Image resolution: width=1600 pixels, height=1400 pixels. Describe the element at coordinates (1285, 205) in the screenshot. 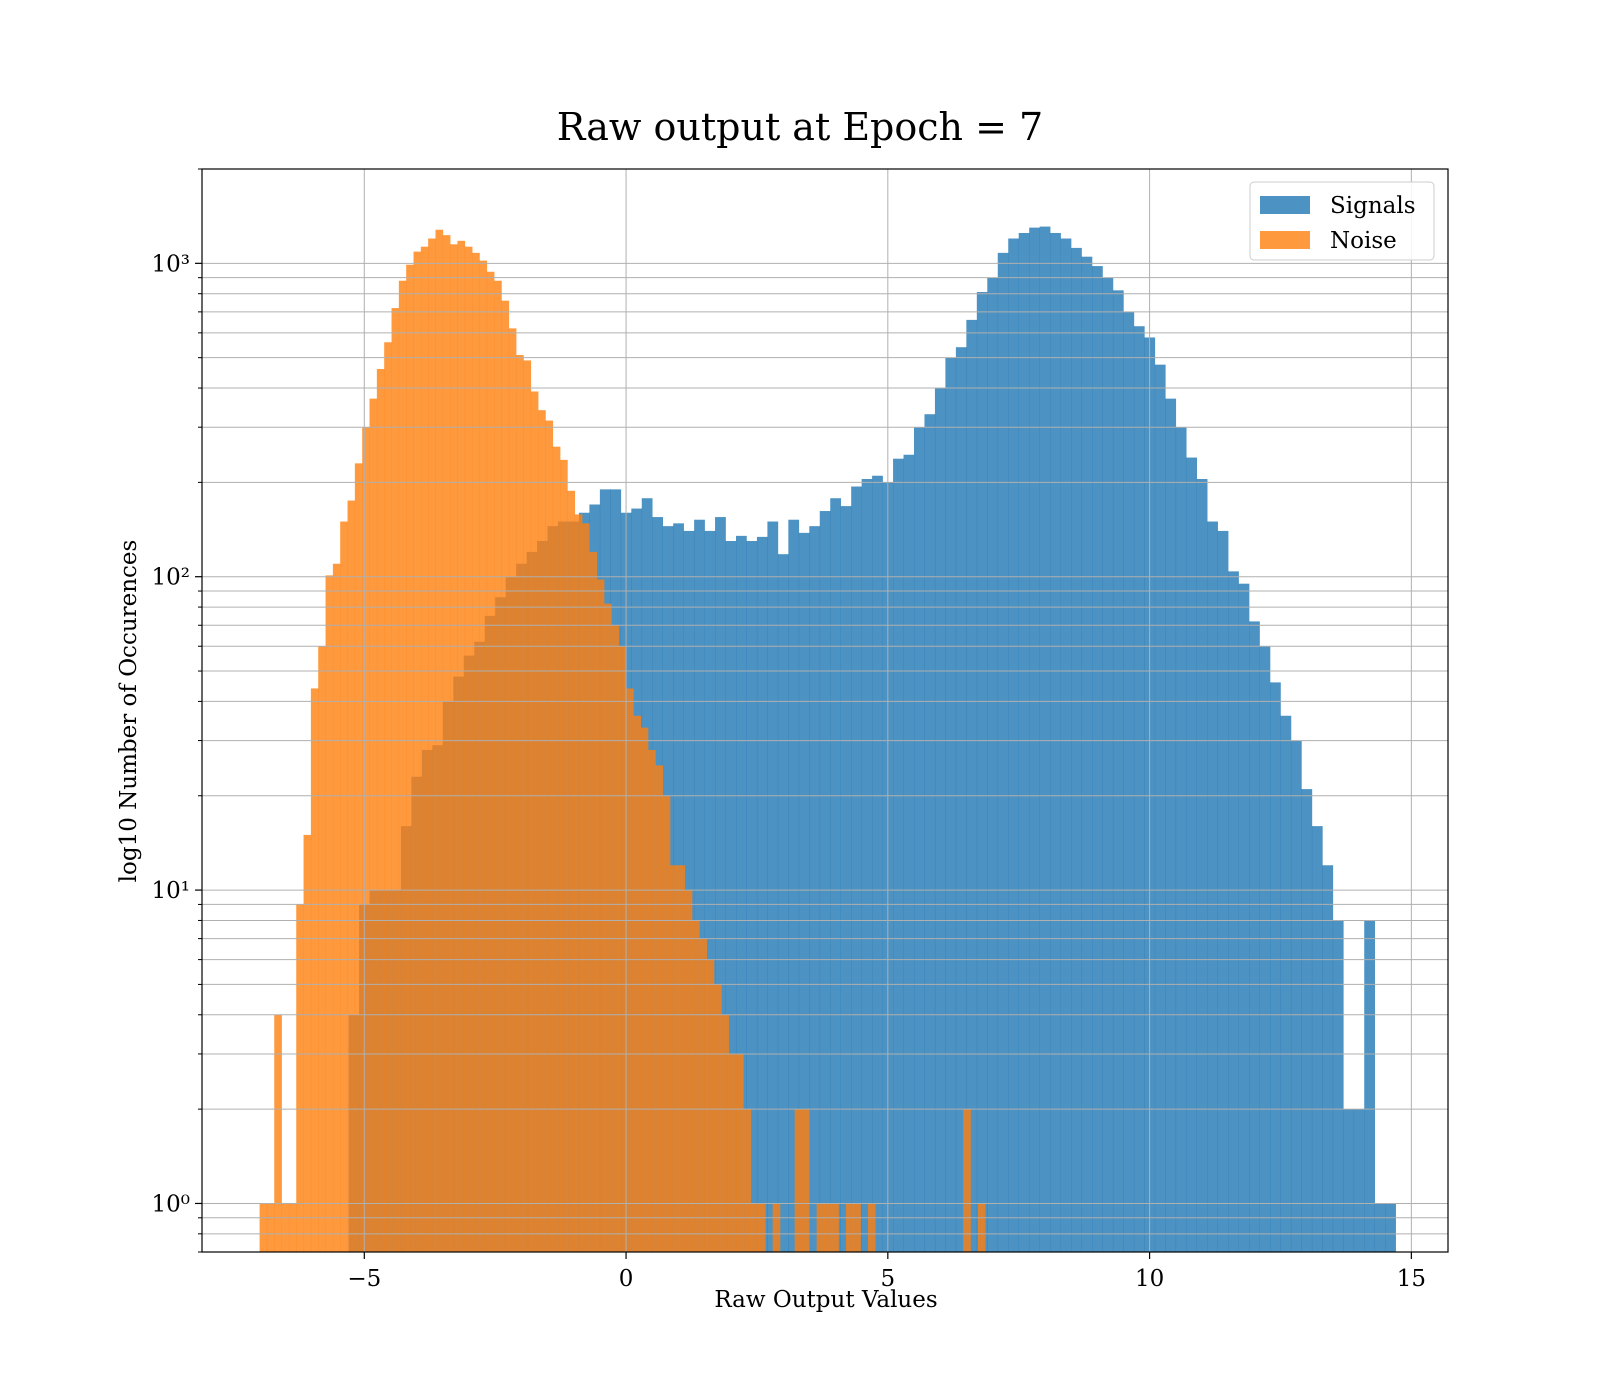

I see `legend-swatch-signals` at that location.